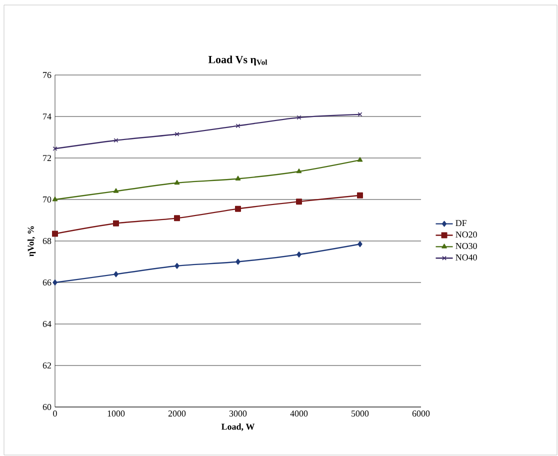  I want to click on x-tick-label: 0, so click(55, 413).